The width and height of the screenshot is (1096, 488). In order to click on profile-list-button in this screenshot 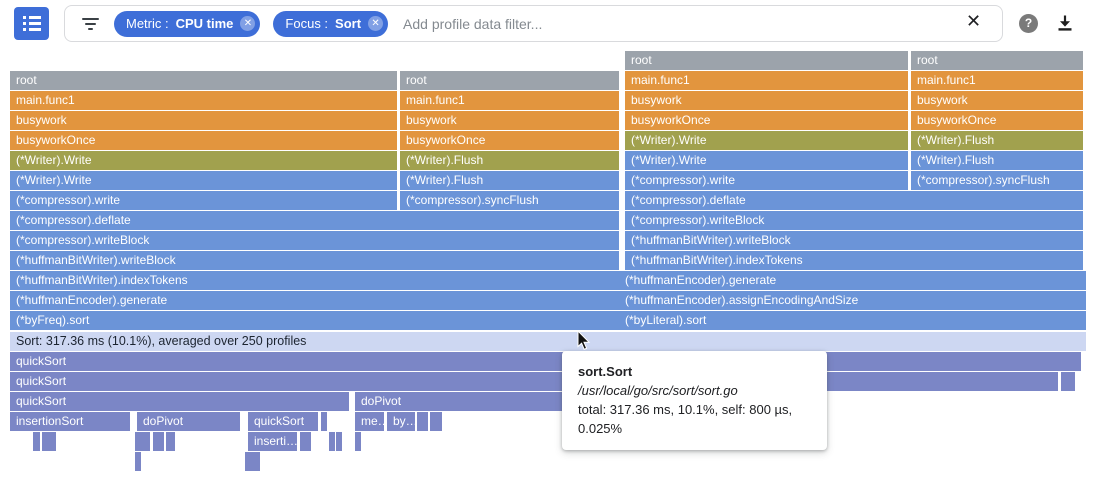, I will do `click(31, 23)`.